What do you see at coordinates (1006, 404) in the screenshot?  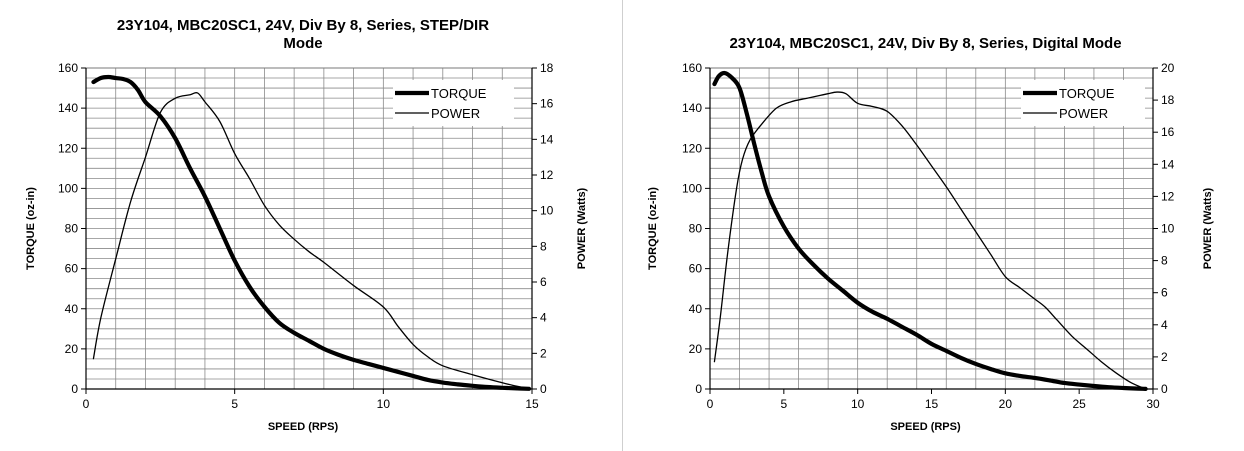 I see `x-tick-label: 20` at bounding box center [1006, 404].